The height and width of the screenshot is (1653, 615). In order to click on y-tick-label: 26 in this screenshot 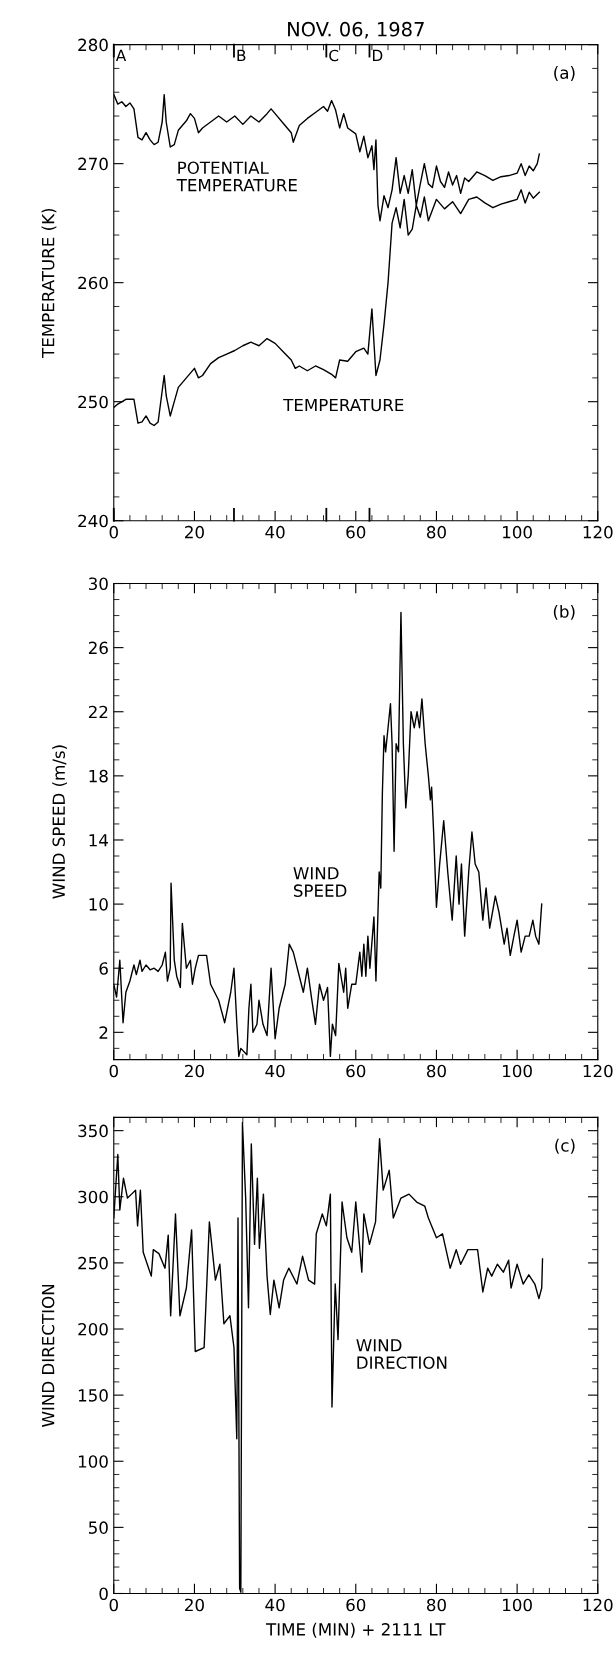, I will do `click(98, 648)`.